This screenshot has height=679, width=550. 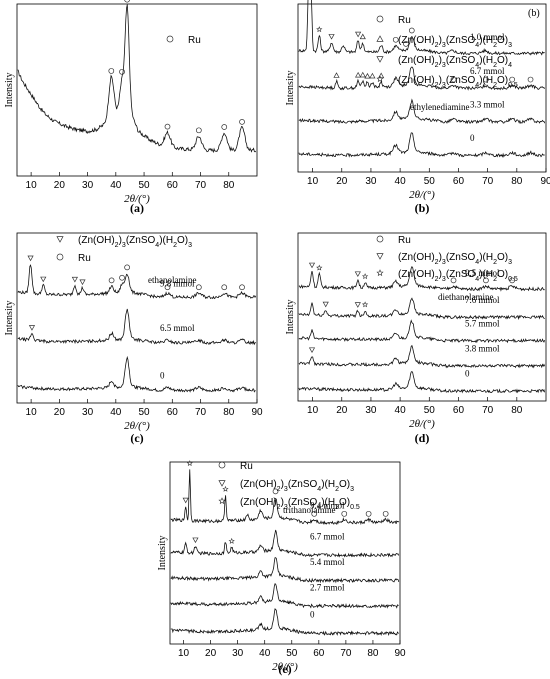 I want to click on trace-label: 5.4 mmol, so click(x=327, y=562).